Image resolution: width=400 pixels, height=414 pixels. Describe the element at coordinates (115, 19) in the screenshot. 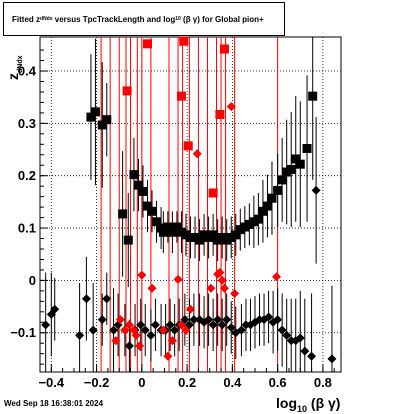

I see `title-mid: versus TpcTrackLength and log` at that location.